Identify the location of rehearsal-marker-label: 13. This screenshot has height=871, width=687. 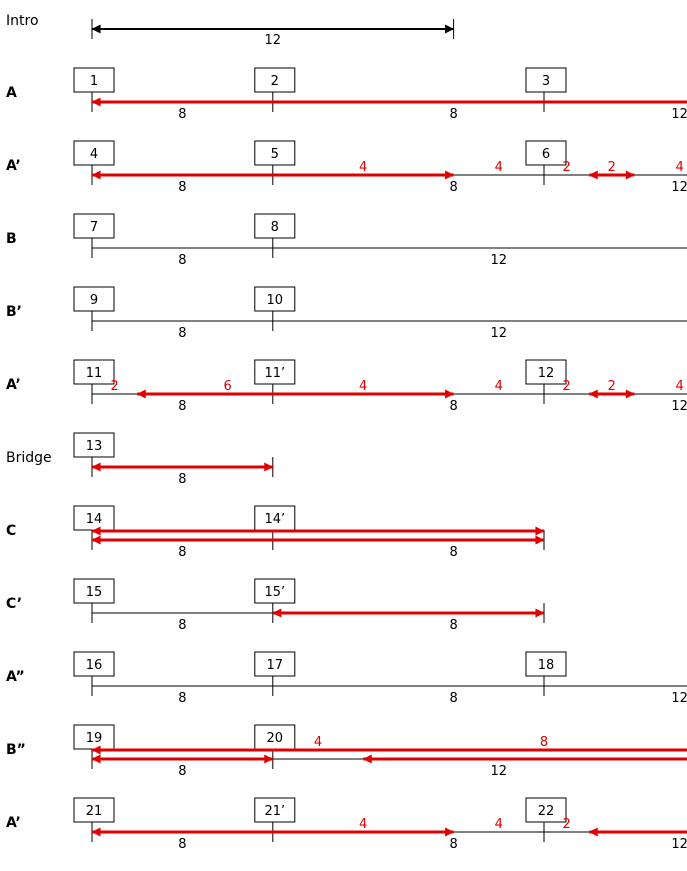
(94, 446).